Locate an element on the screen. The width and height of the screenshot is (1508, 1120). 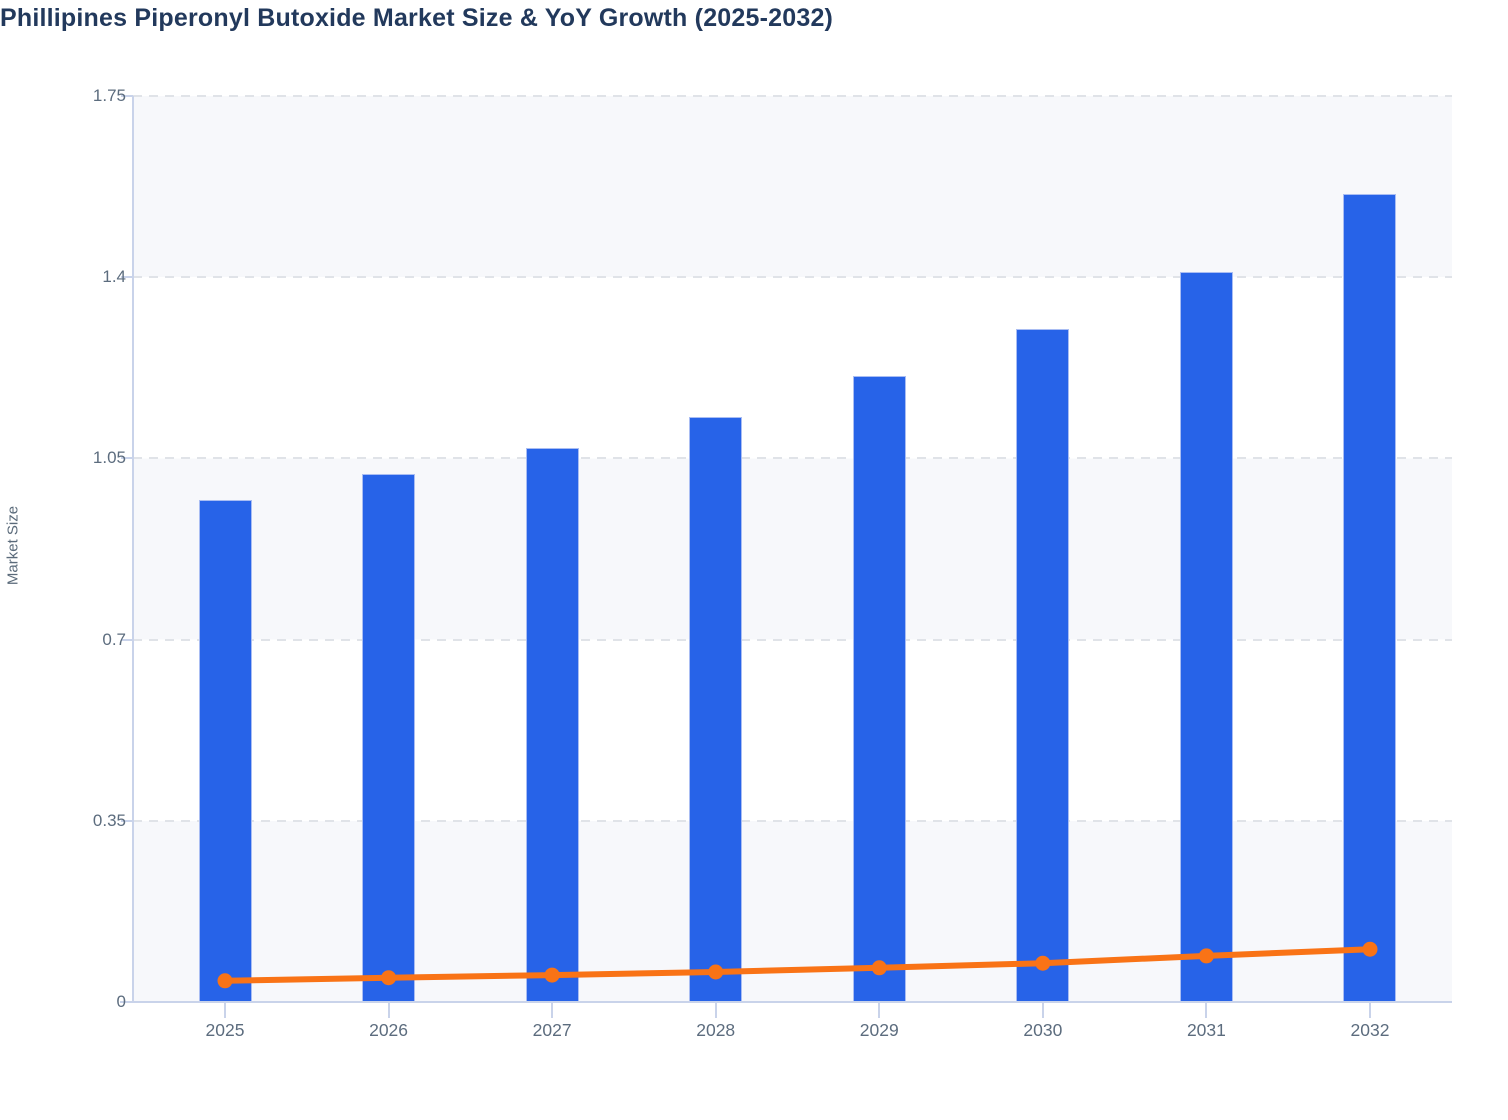
yoy-marker-2025 is located at coordinates (225, 981).